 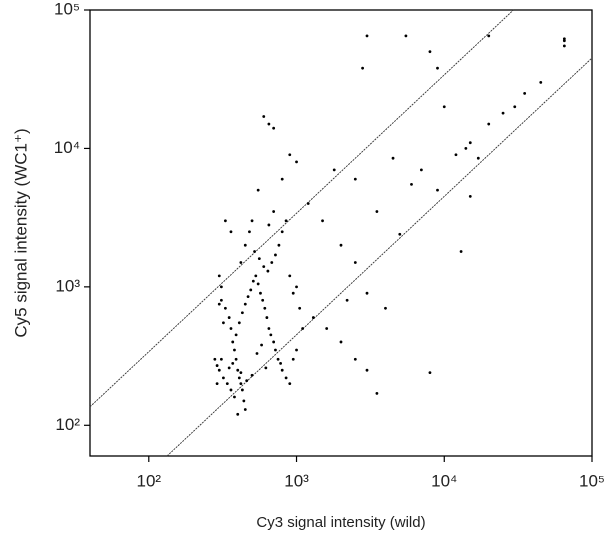 What do you see at coordinates (67, 285) in the screenshot?
I see `y-tick-label: 10³` at bounding box center [67, 285].